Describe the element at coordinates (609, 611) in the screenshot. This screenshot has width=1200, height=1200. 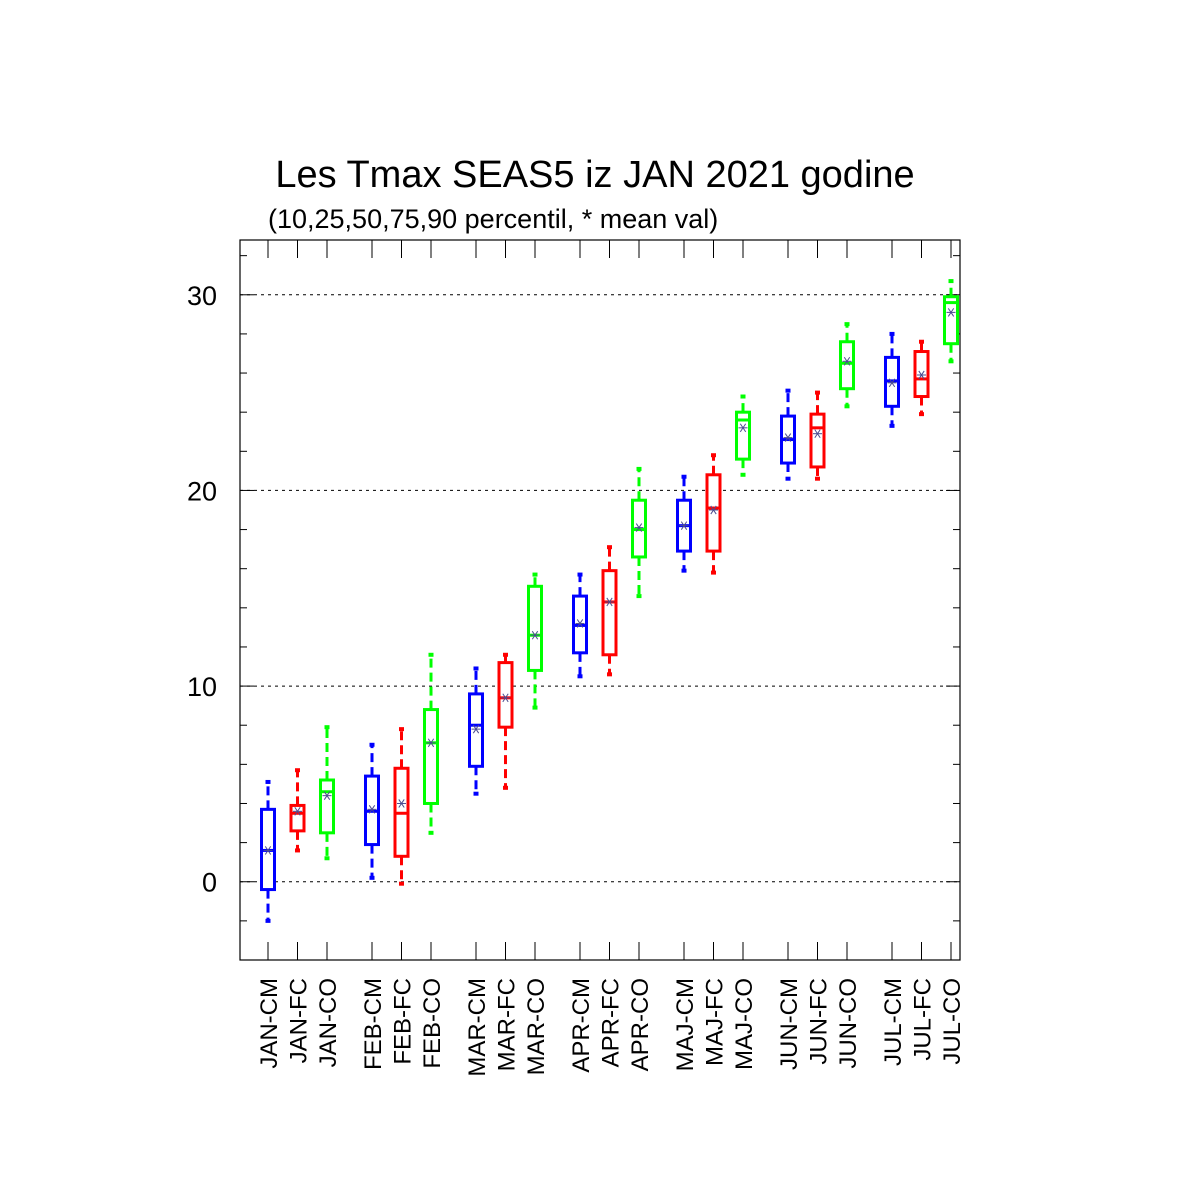
I see `box-apr-fc` at that location.